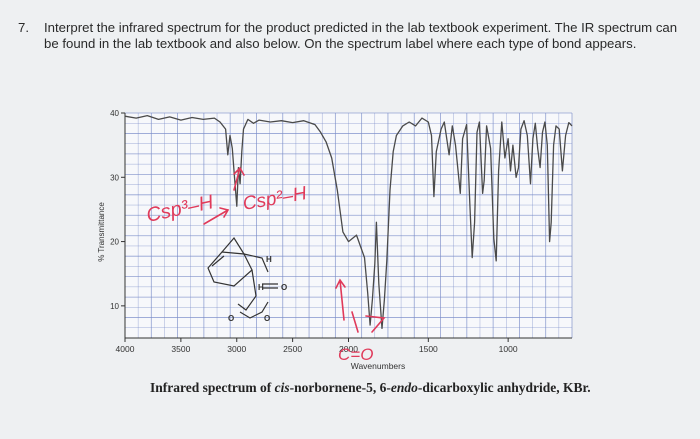 This screenshot has height=439, width=700. I want to click on x-tick-label: 2000, so click(348, 349).